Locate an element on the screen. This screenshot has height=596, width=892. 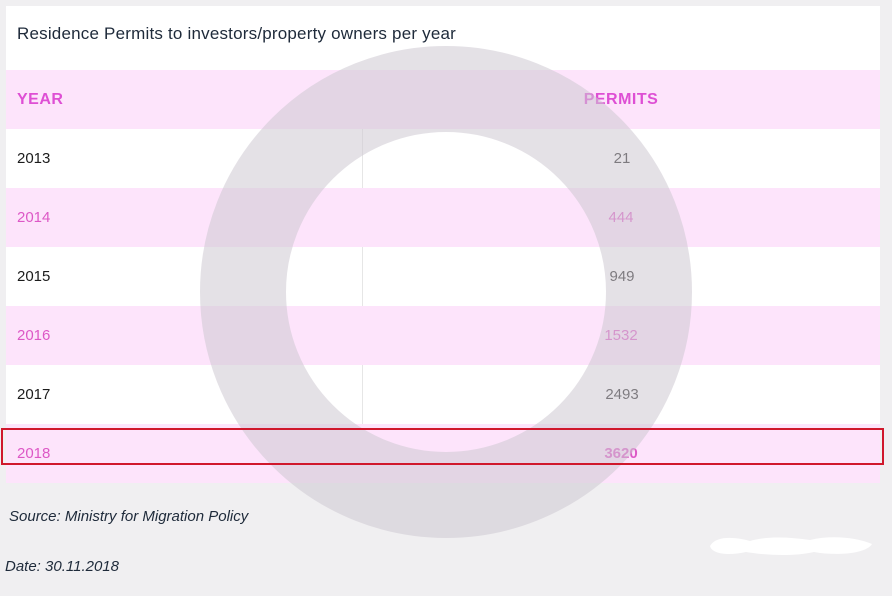
permits-cell: 3620 is located at coordinates (621, 453).